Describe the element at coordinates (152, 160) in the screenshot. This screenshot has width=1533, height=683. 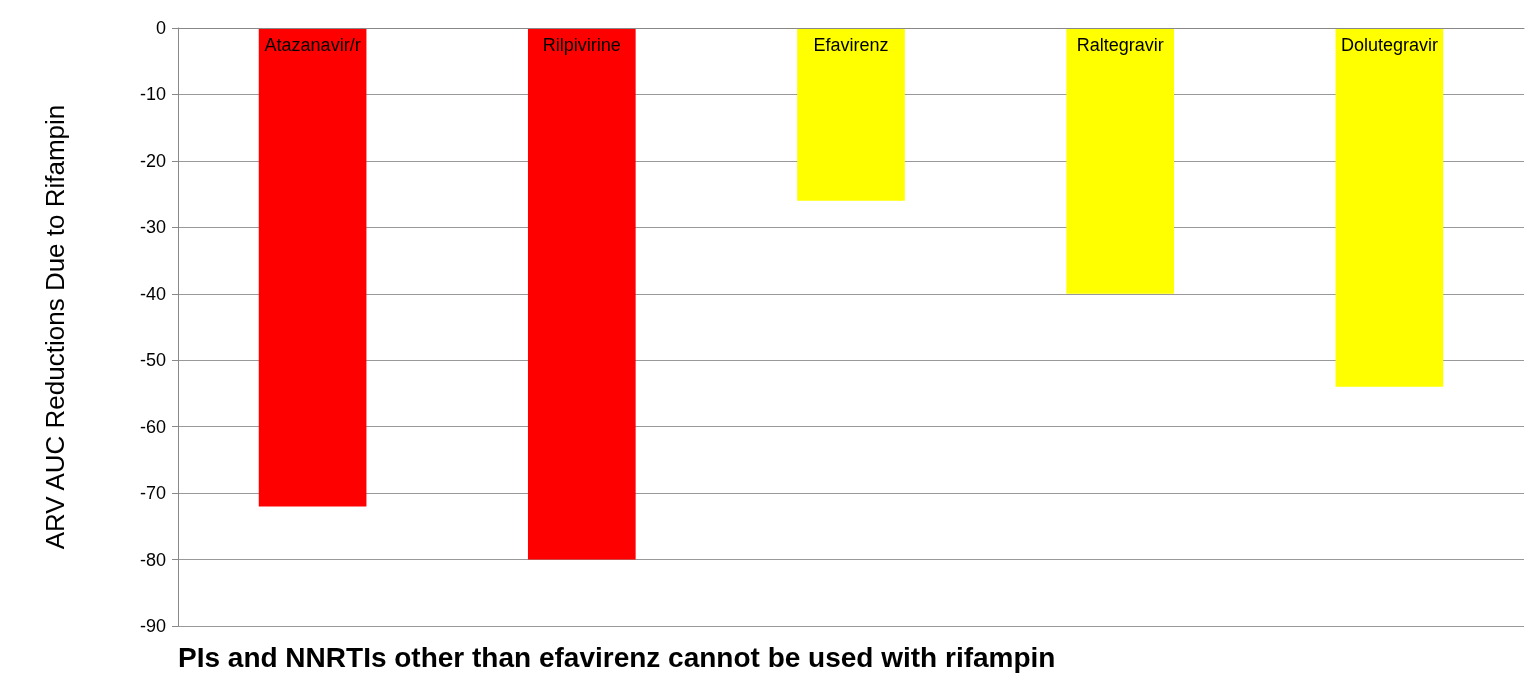
I see `y-tick-label: -20` at that location.